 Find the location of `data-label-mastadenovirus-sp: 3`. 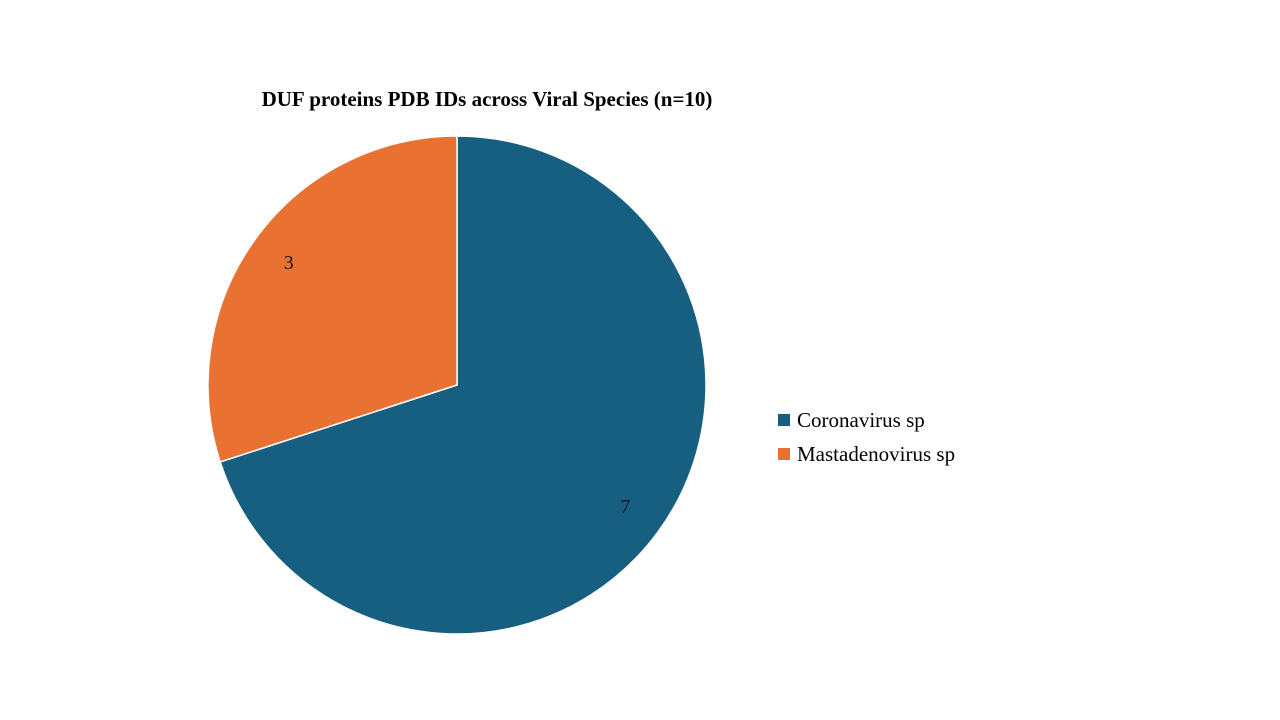

data-label-mastadenovirus-sp: 3 is located at coordinates (289, 263).